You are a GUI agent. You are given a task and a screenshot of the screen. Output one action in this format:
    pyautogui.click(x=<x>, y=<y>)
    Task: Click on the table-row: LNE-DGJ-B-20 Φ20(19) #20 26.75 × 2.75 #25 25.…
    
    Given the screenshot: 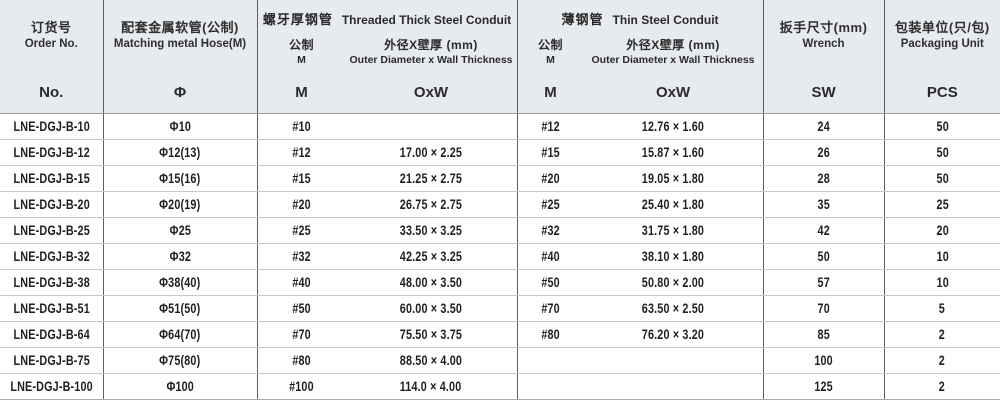 What is the action you would take?
    pyautogui.click(x=500, y=204)
    